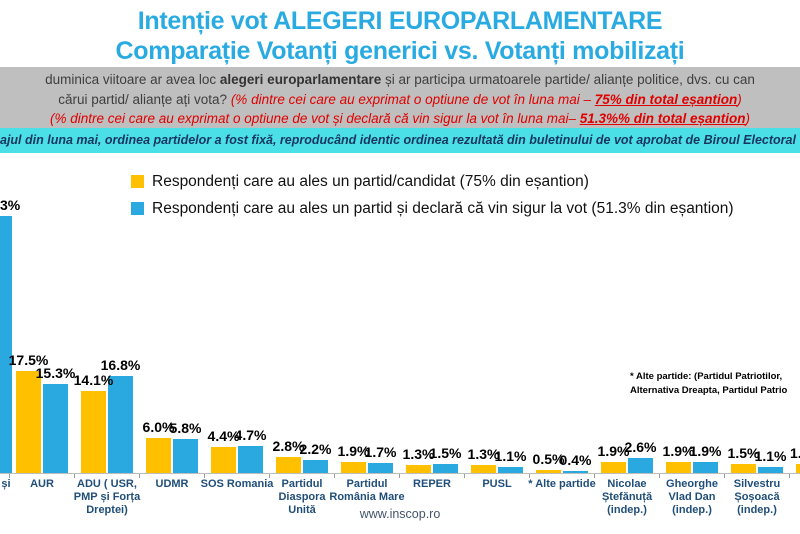  What do you see at coordinates (380, 452) in the screenshot?
I see `bar-value-label: 1.7%` at bounding box center [380, 452].